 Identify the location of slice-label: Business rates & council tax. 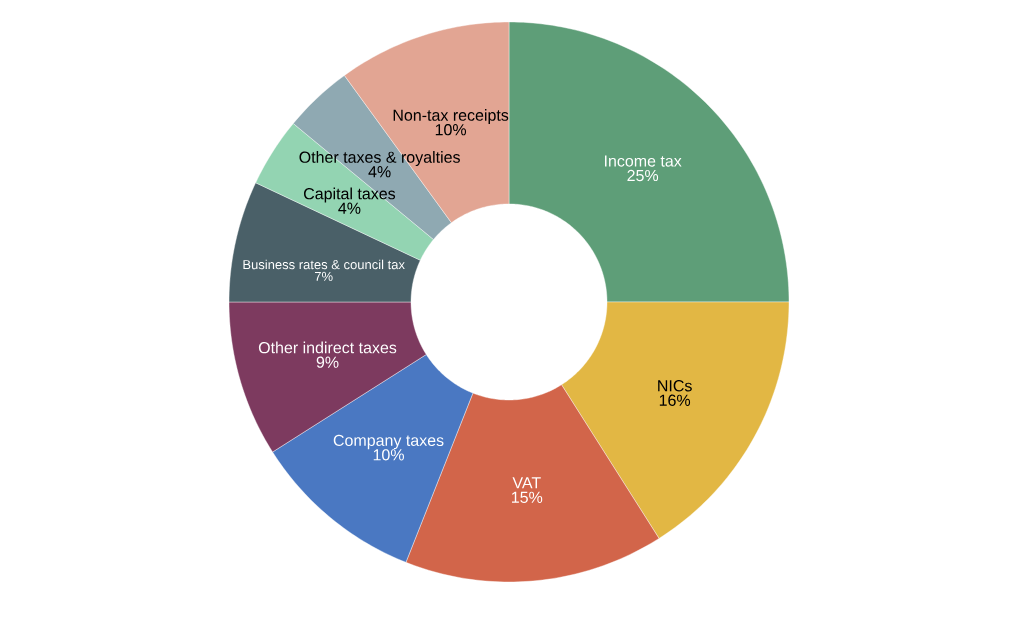
(324, 264).